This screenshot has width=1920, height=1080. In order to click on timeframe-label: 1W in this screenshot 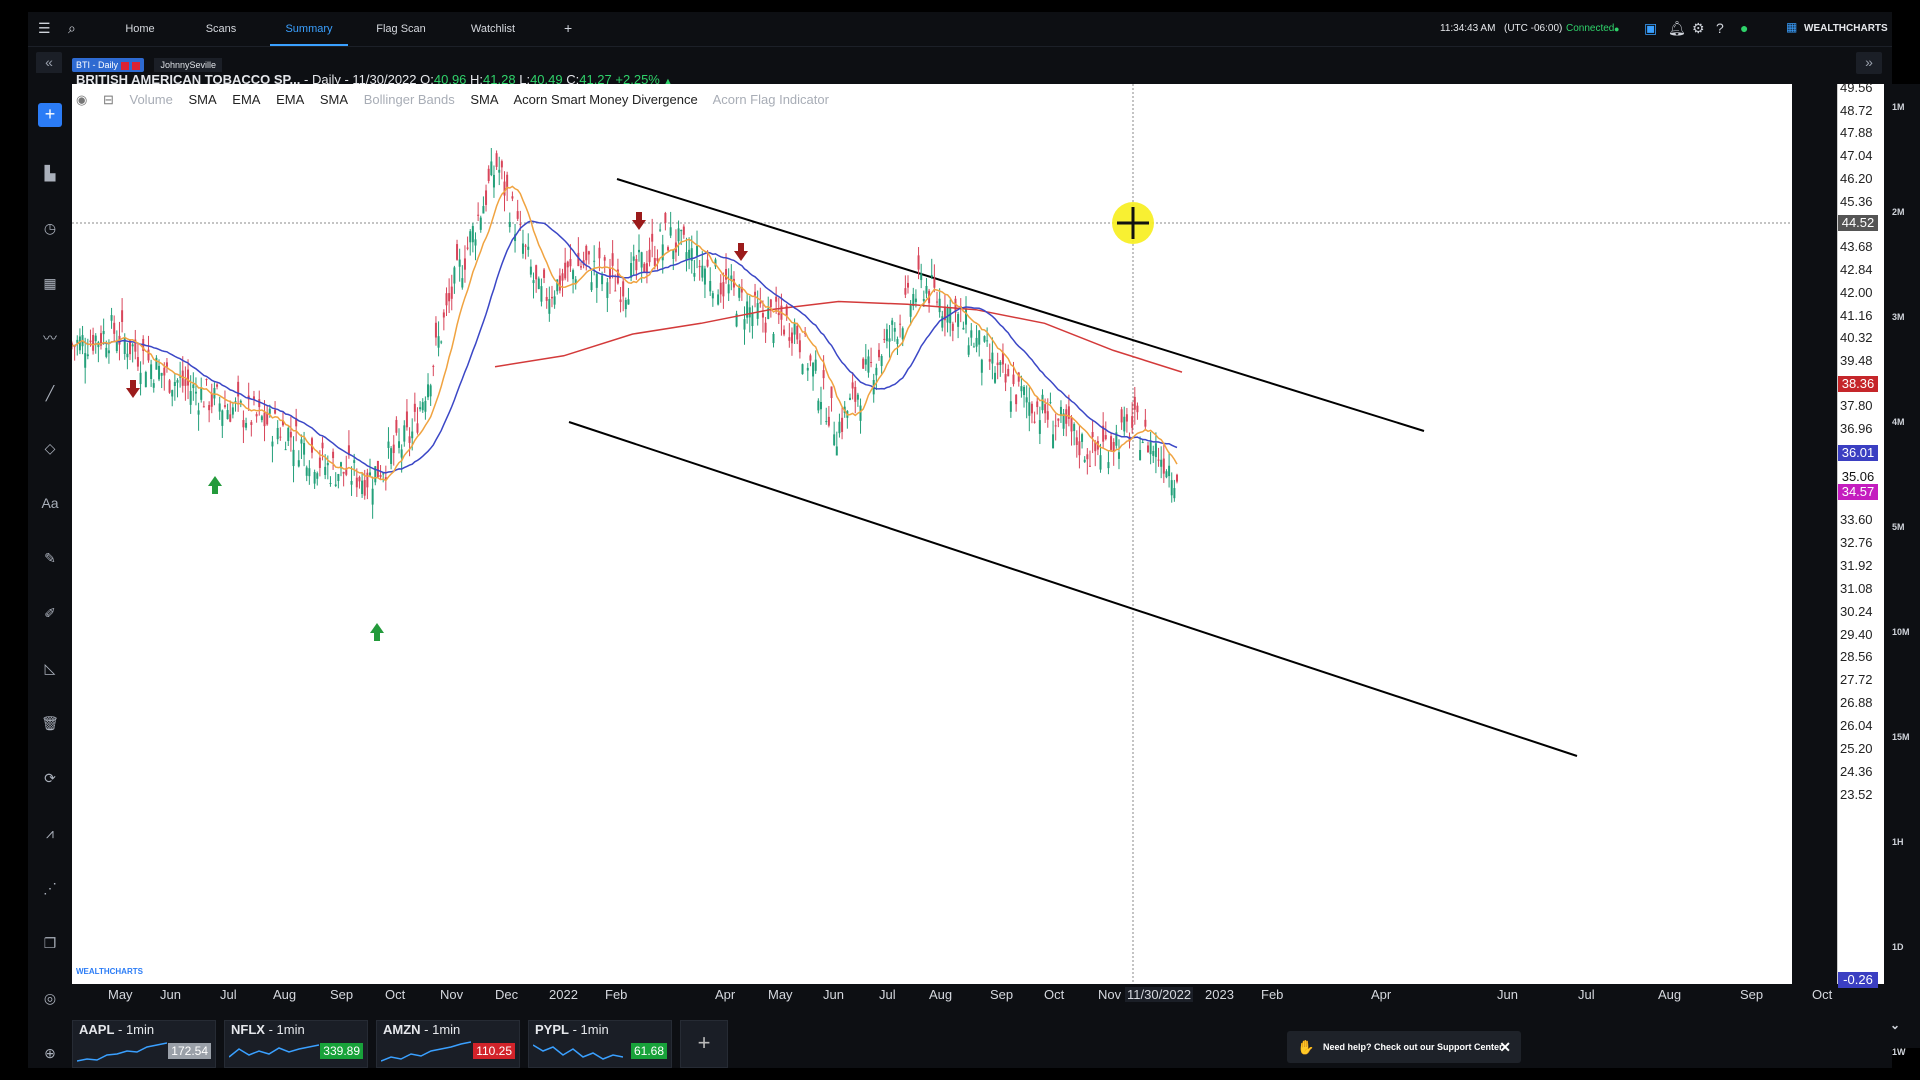, I will do `click(1899, 1052)`.